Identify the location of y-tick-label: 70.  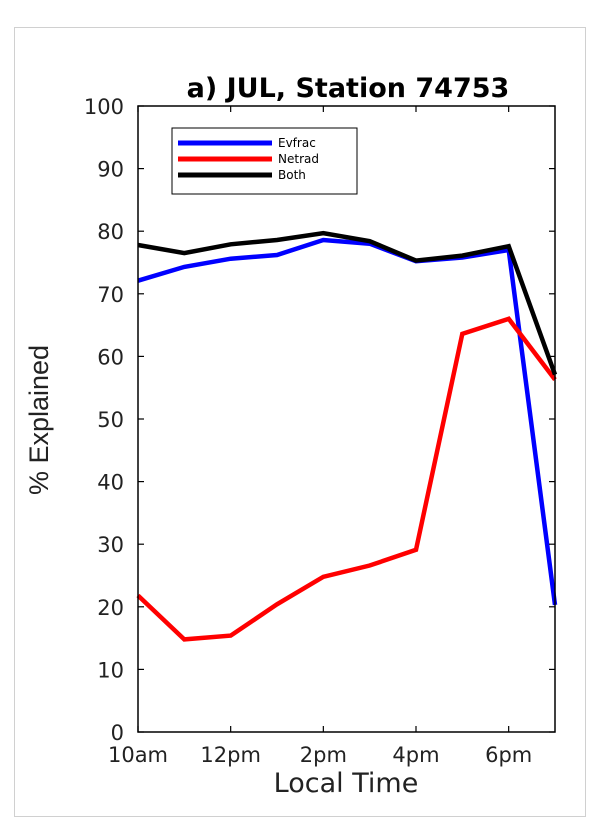
(110, 295).